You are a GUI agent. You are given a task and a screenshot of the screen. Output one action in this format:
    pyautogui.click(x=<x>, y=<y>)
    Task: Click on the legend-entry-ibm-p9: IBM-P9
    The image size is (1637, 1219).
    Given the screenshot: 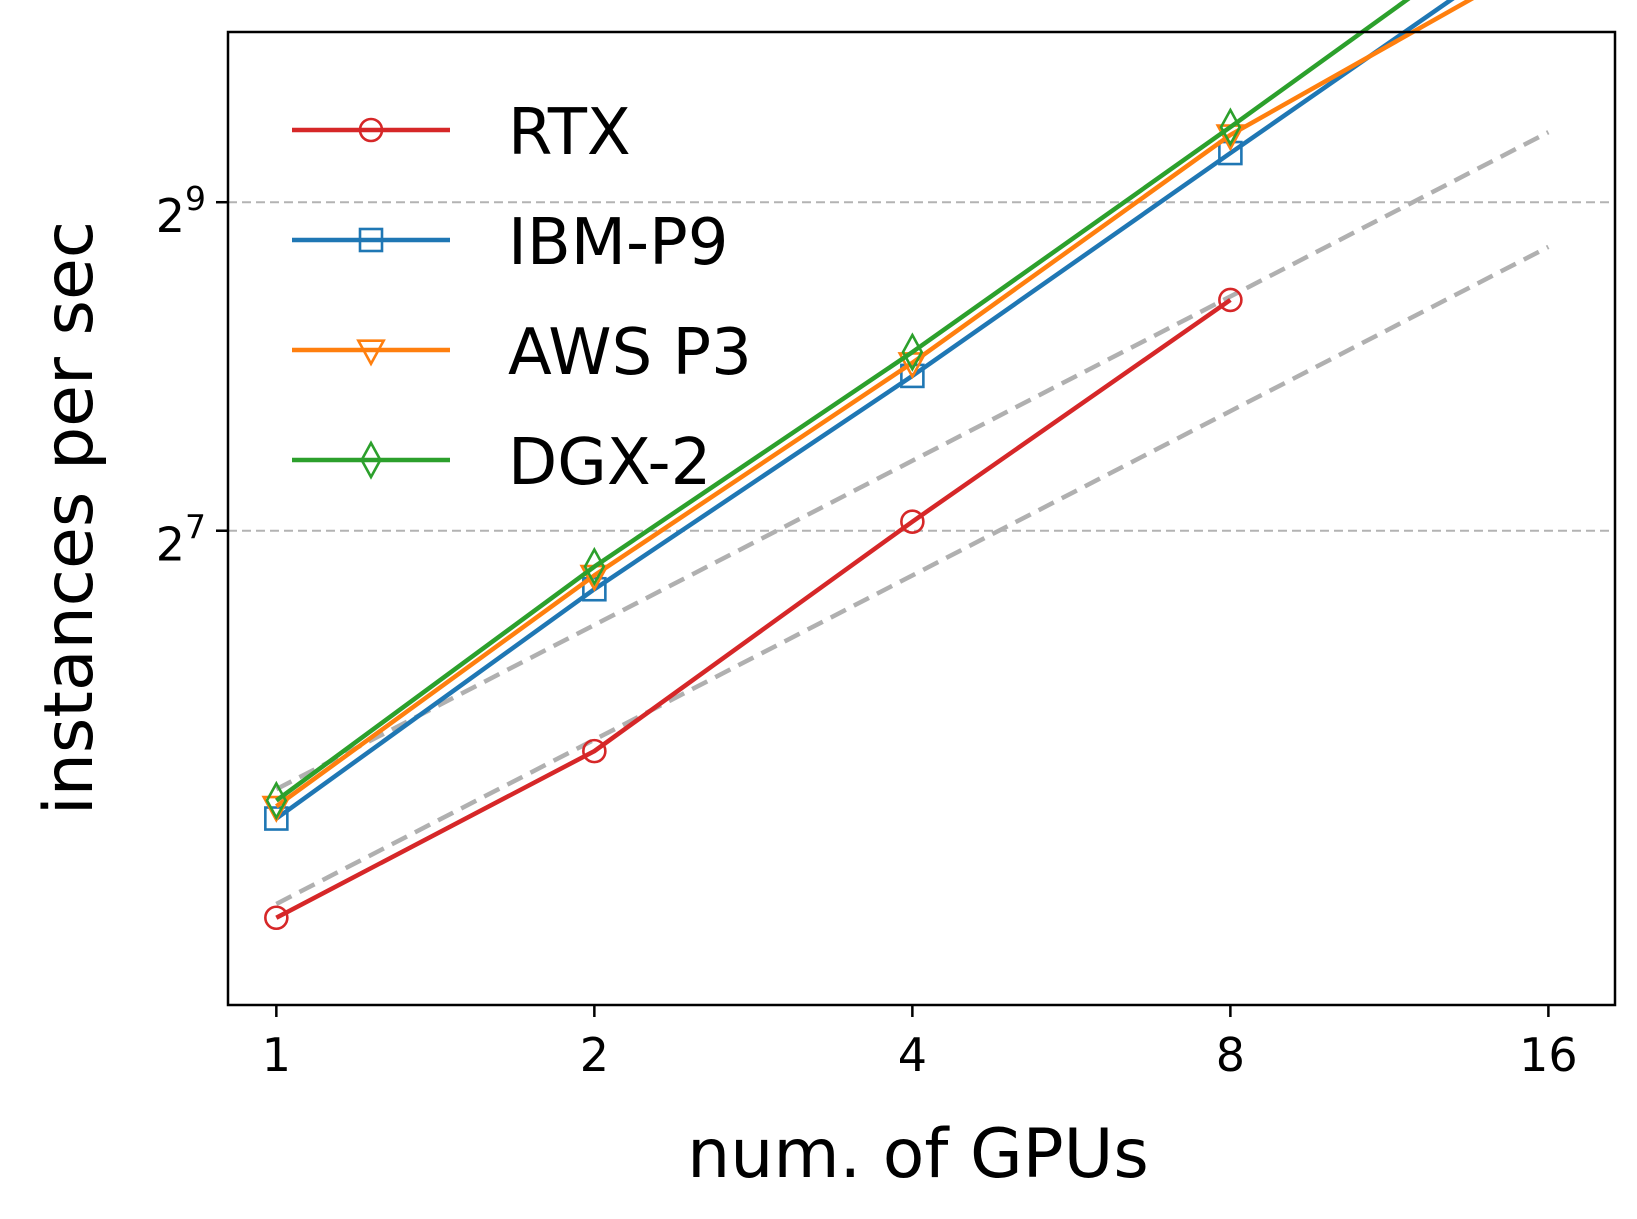 What is the action you would take?
    pyautogui.click(x=510, y=243)
    